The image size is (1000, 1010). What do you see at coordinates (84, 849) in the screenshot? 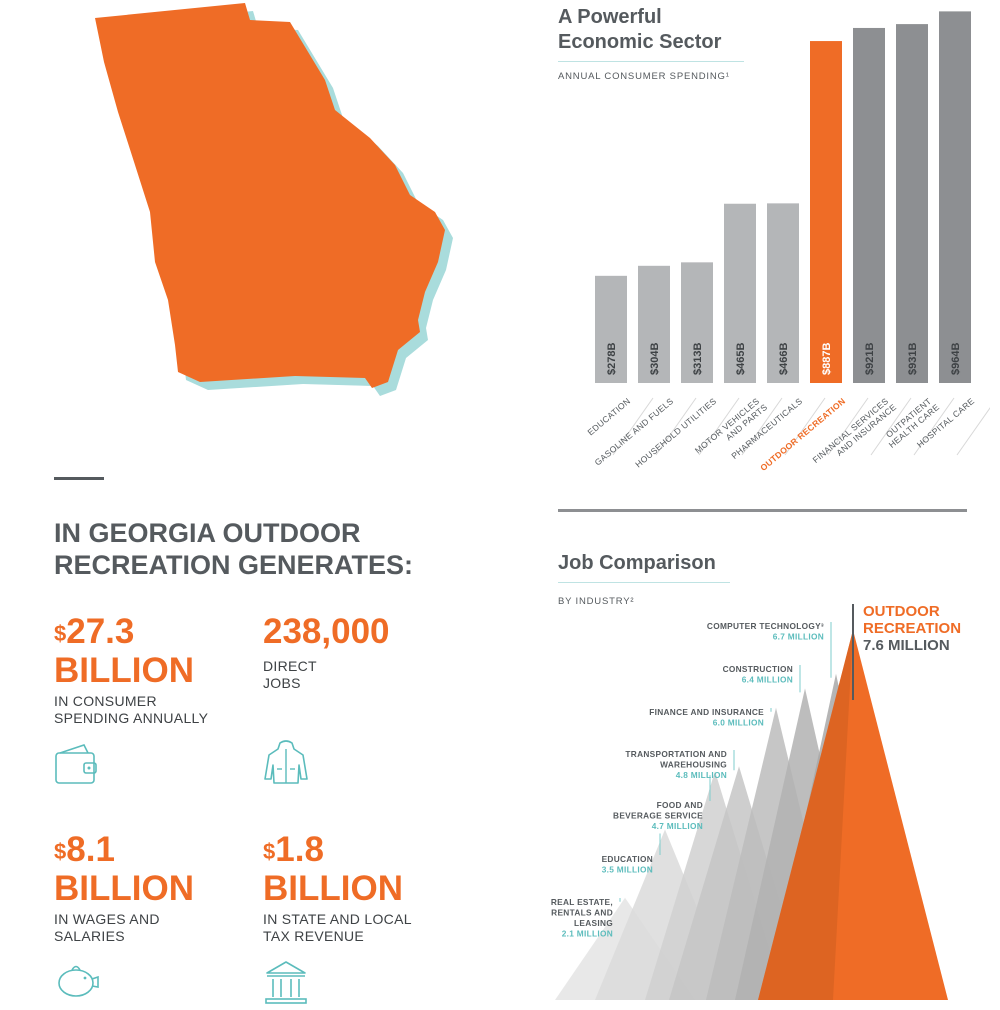
I see `stat-amount: $8.1` at bounding box center [84, 849].